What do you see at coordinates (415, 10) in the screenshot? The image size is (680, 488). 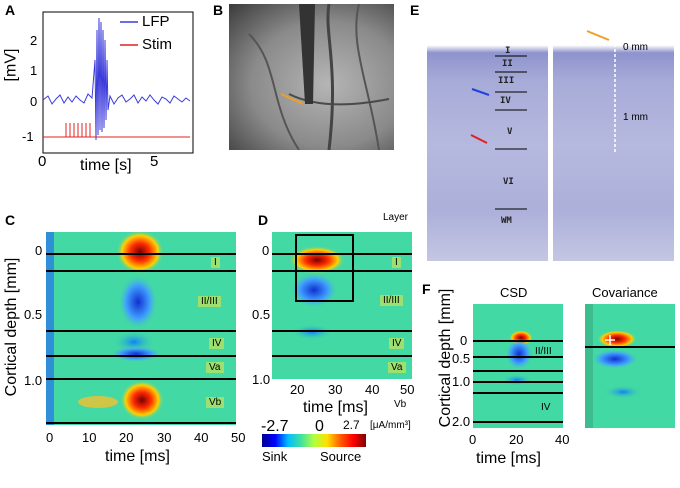 I see `panel-letter-e: E` at bounding box center [415, 10].